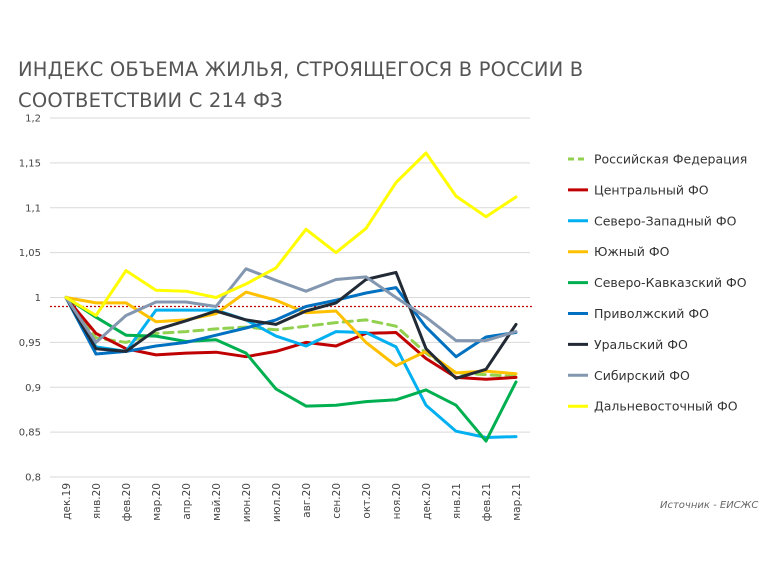 This screenshot has height=583, width=768. What do you see at coordinates (642, 375) in the screenshot?
I see `legend-label: Сибирский ФО` at bounding box center [642, 375].